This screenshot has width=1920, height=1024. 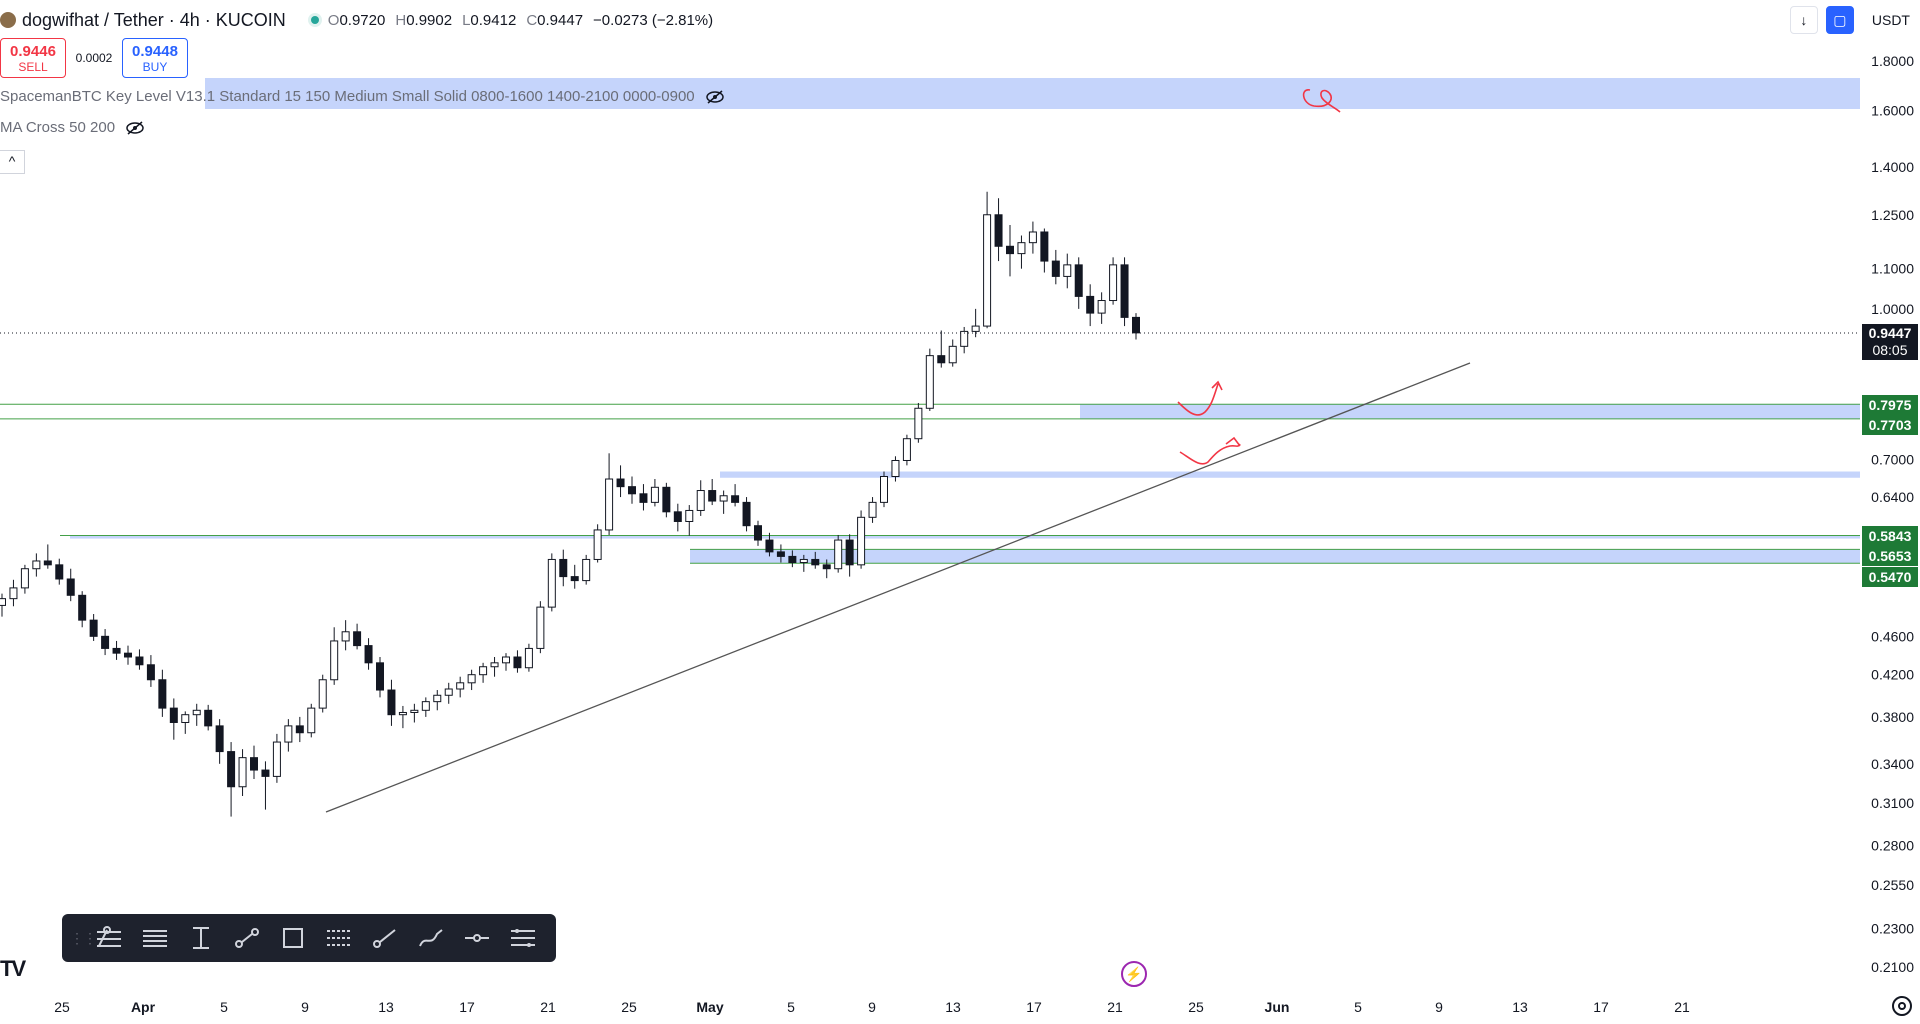 I want to click on open-value: 0.9720, so click(x=362, y=20).